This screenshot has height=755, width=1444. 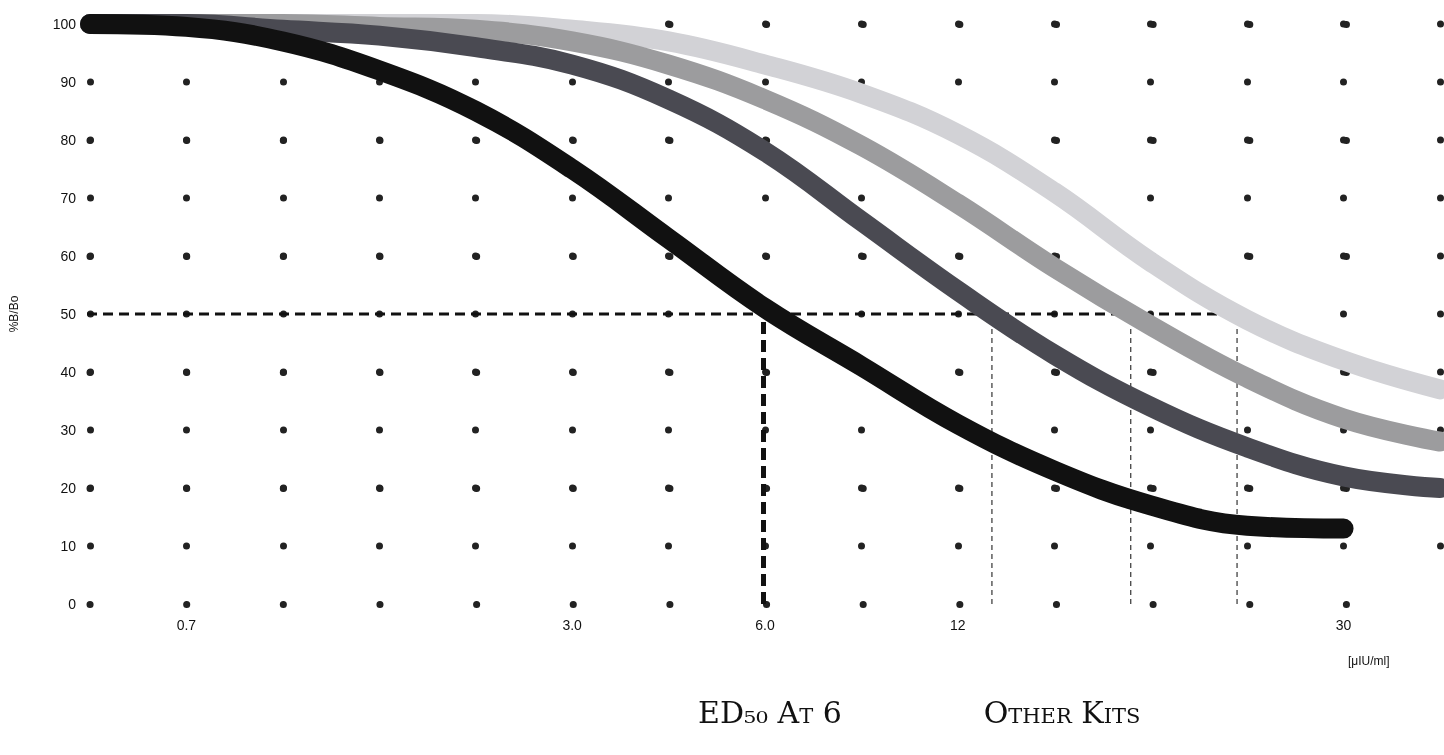 What do you see at coordinates (64, 24) in the screenshot?
I see `y-tick-label: 100` at bounding box center [64, 24].